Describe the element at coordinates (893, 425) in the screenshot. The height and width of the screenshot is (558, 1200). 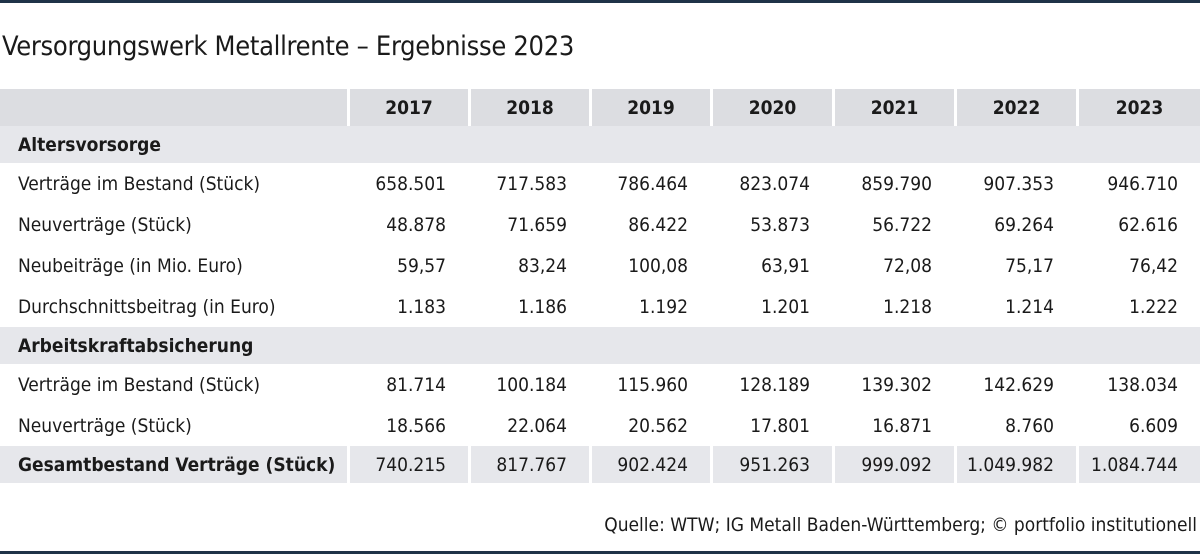
I see `table-cell: 16.871` at that location.